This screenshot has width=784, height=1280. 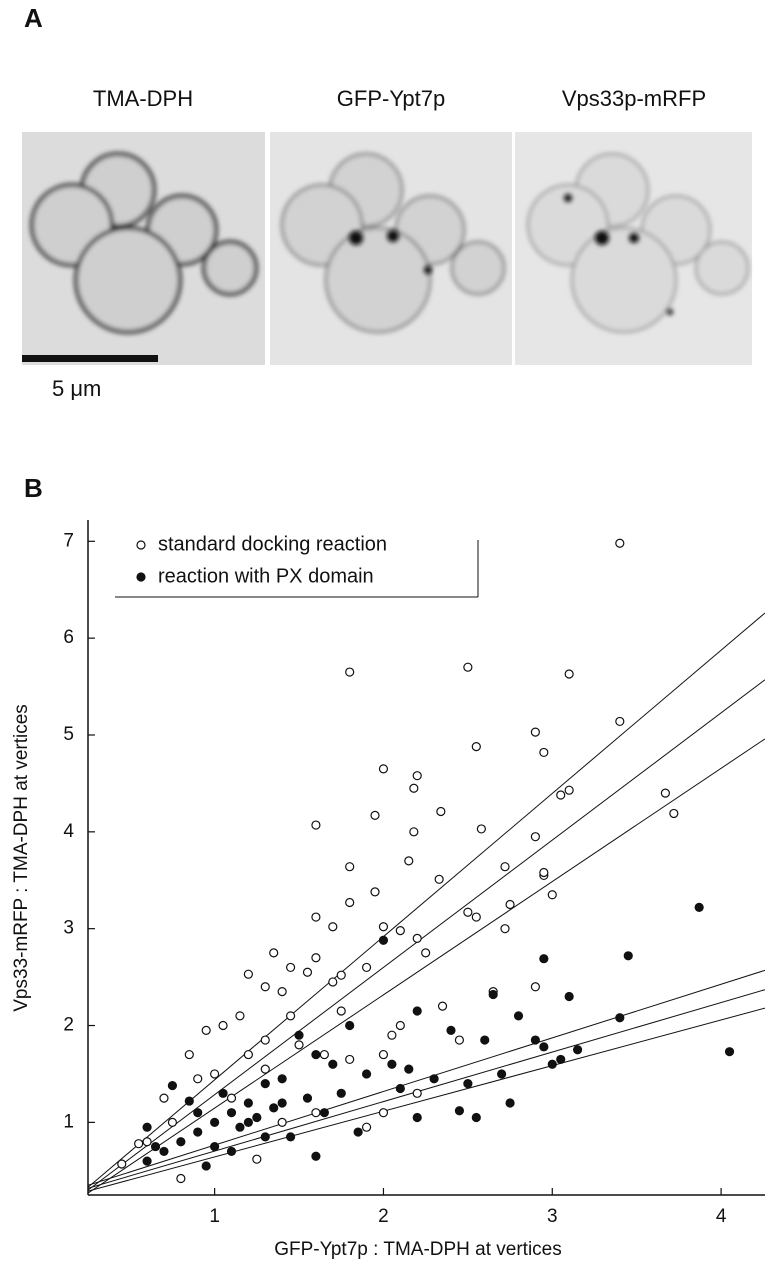 What do you see at coordinates (721, 1216) in the screenshot?
I see `x-tick-label: 4` at bounding box center [721, 1216].